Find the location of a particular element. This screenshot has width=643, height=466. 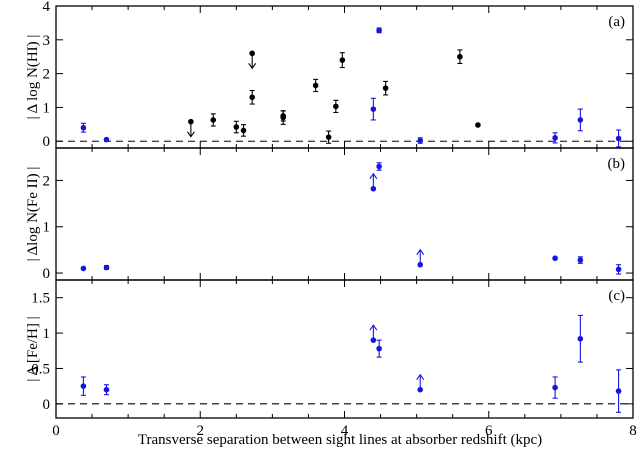

x-tick-label: 6 is located at coordinates (489, 431).